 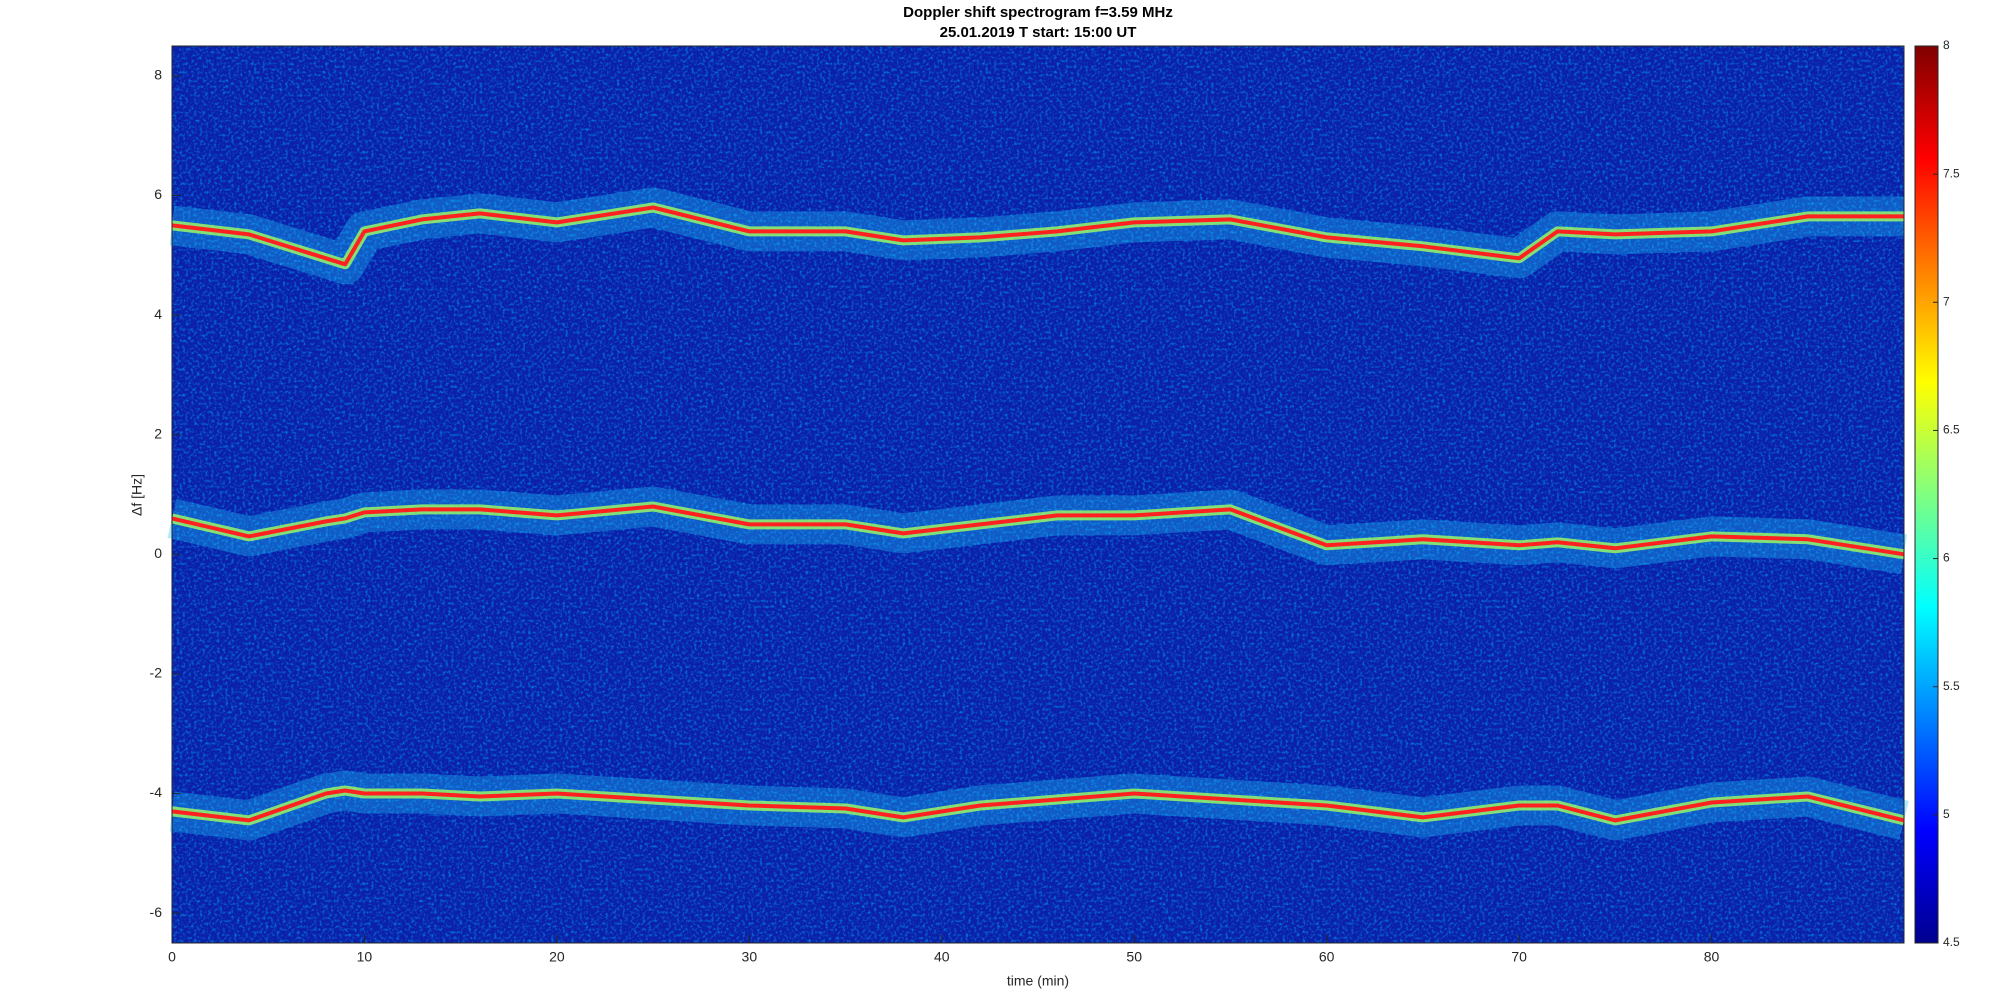 I want to click on x-tick-label: 50, so click(x=1134, y=957).